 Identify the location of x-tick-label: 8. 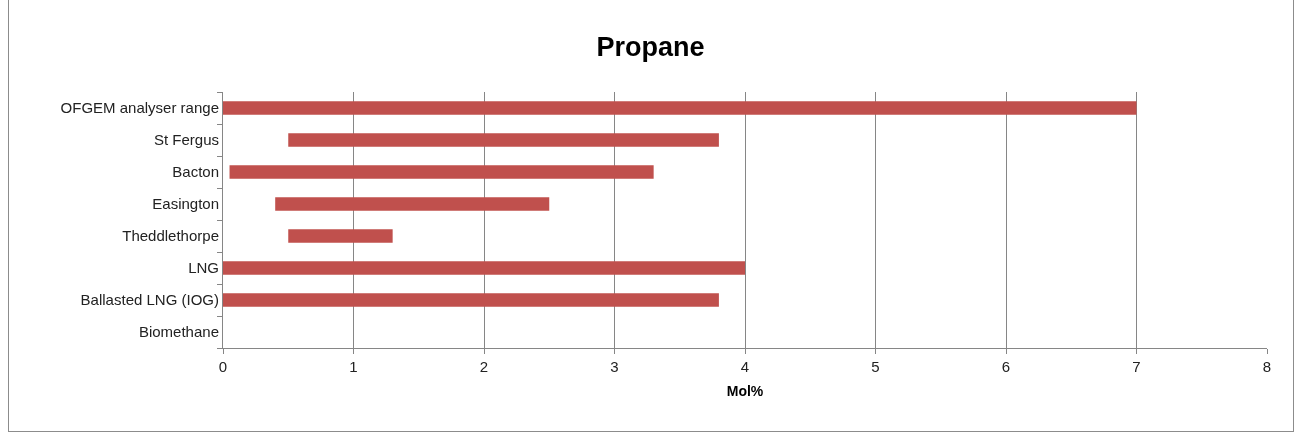
(1267, 366).